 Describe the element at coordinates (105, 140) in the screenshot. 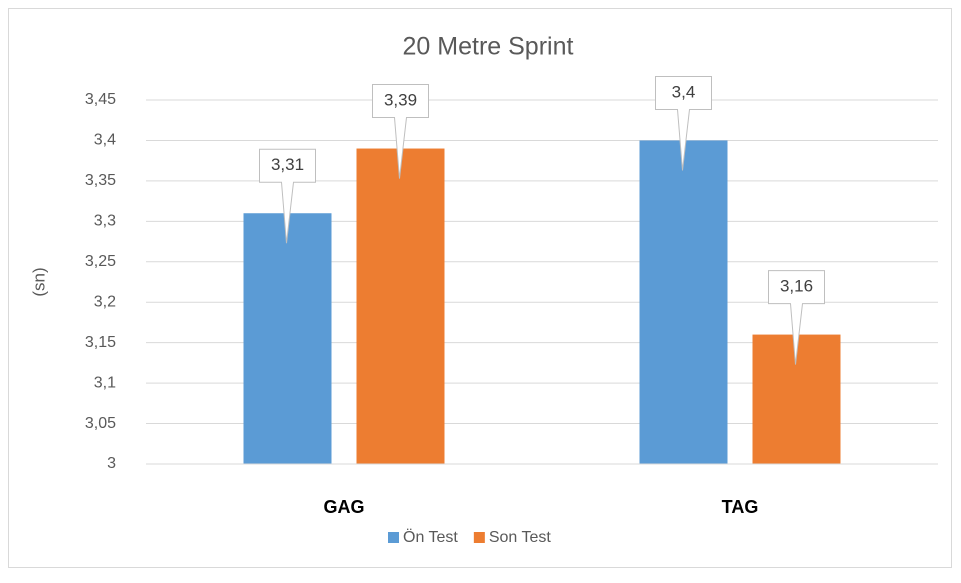

I see `y-tick-label: 3,4` at that location.